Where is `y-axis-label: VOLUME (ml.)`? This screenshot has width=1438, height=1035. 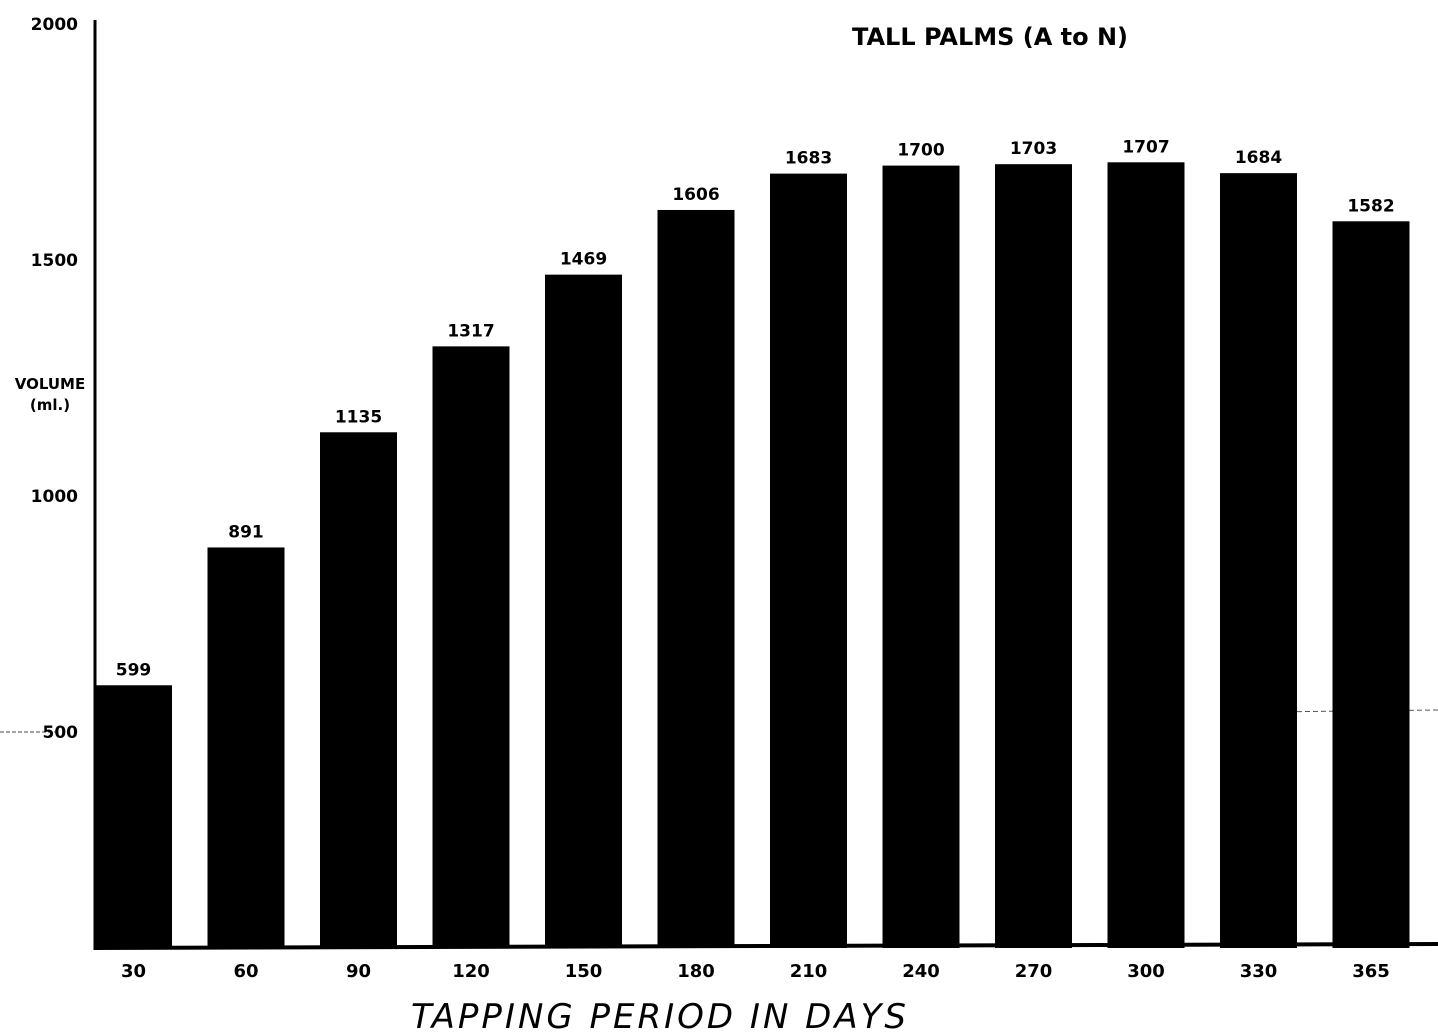 y-axis-label: VOLUME (ml.) is located at coordinates (50, 394).